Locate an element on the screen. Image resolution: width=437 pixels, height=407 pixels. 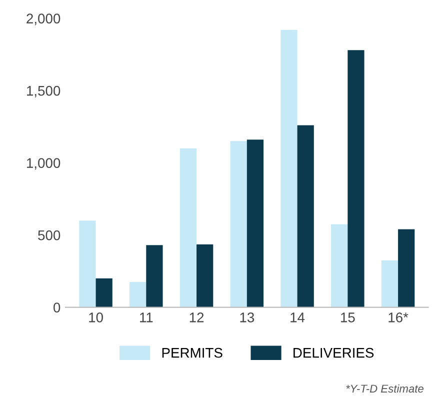
text: *Y-T-D Estimate is located at coordinates (385, 388).